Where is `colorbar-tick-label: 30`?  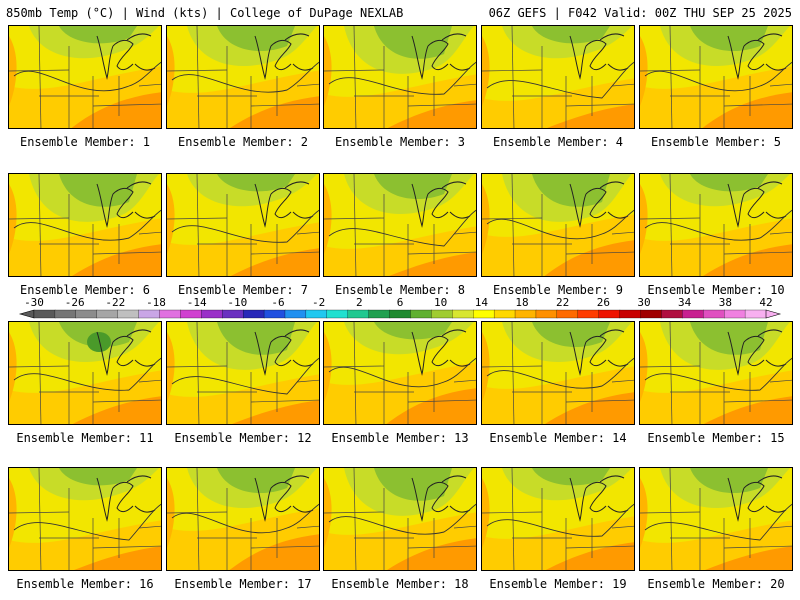 colorbar-tick-label: 30 is located at coordinates (643, 302).